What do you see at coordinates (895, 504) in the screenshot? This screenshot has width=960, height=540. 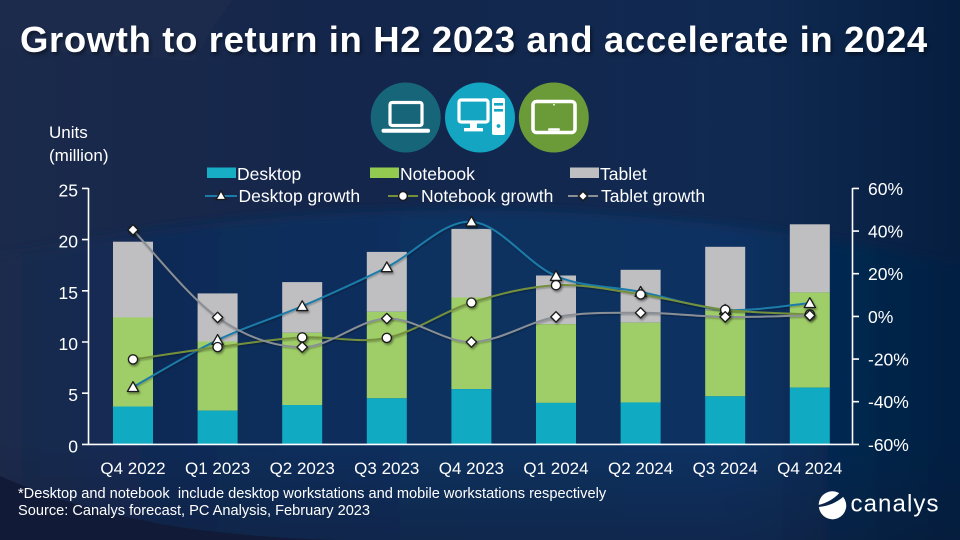 I see `svg-text: canalys` at bounding box center [895, 504].